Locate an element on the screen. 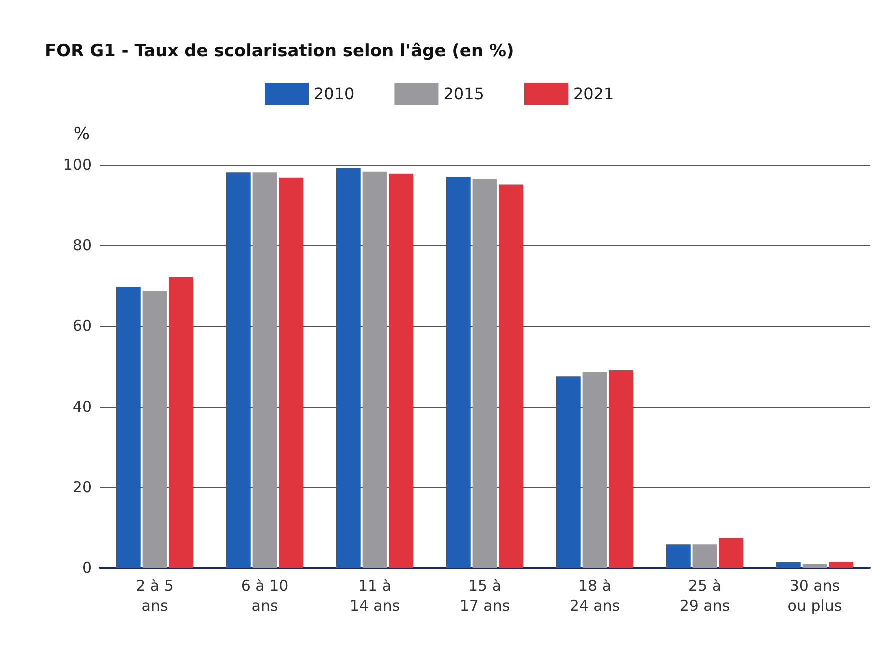 This screenshot has width=880, height=660. y-tick-label: 20 is located at coordinates (82, 487).